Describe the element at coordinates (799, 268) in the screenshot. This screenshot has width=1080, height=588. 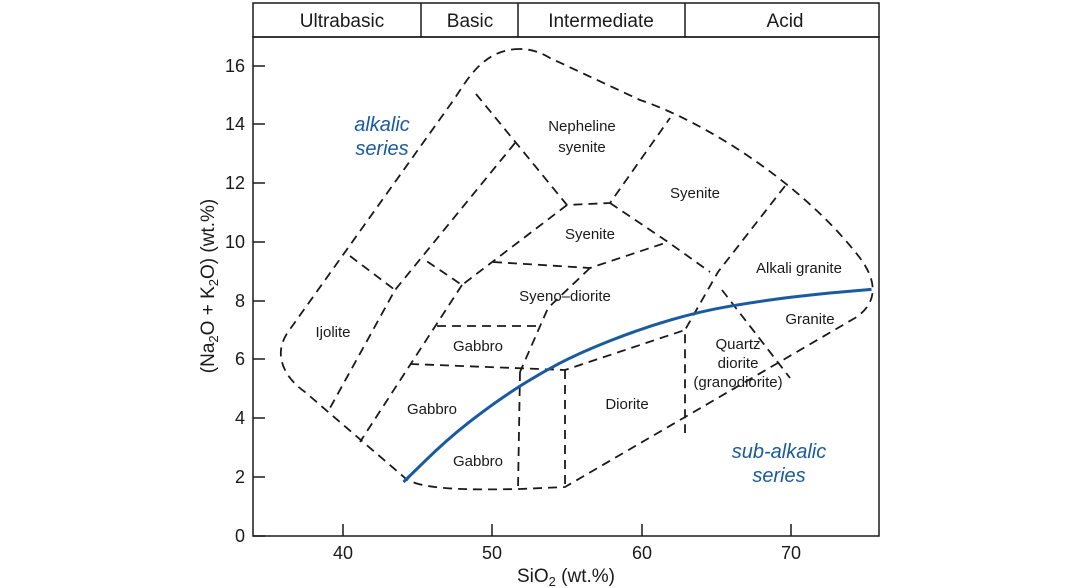
I see `field-label-alkali-granite: Alkali granite` at that location.